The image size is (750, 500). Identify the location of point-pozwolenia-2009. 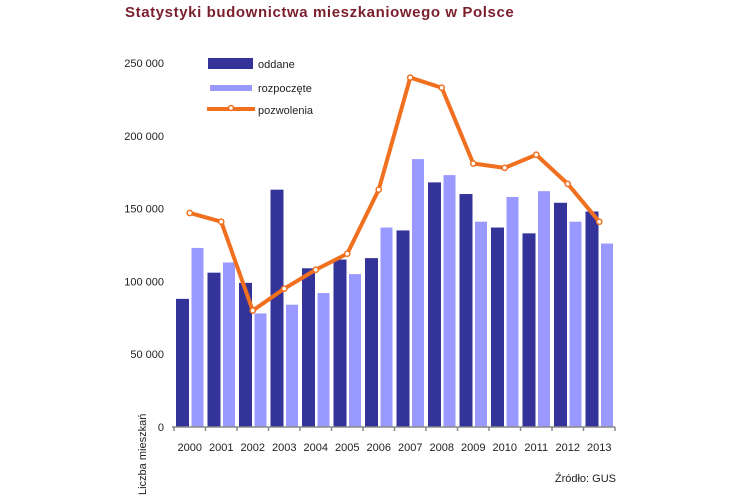
(473, 163).